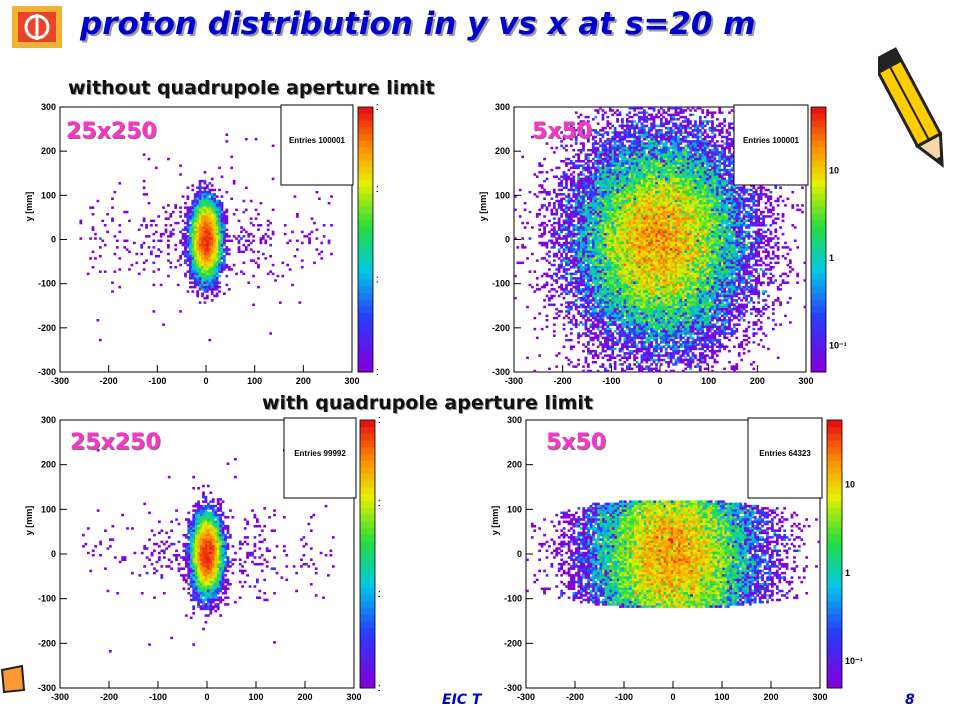 Image resolution: width=960 pixels, height=720 pixels. I want to click on page-number: 8, so click(910, 700).